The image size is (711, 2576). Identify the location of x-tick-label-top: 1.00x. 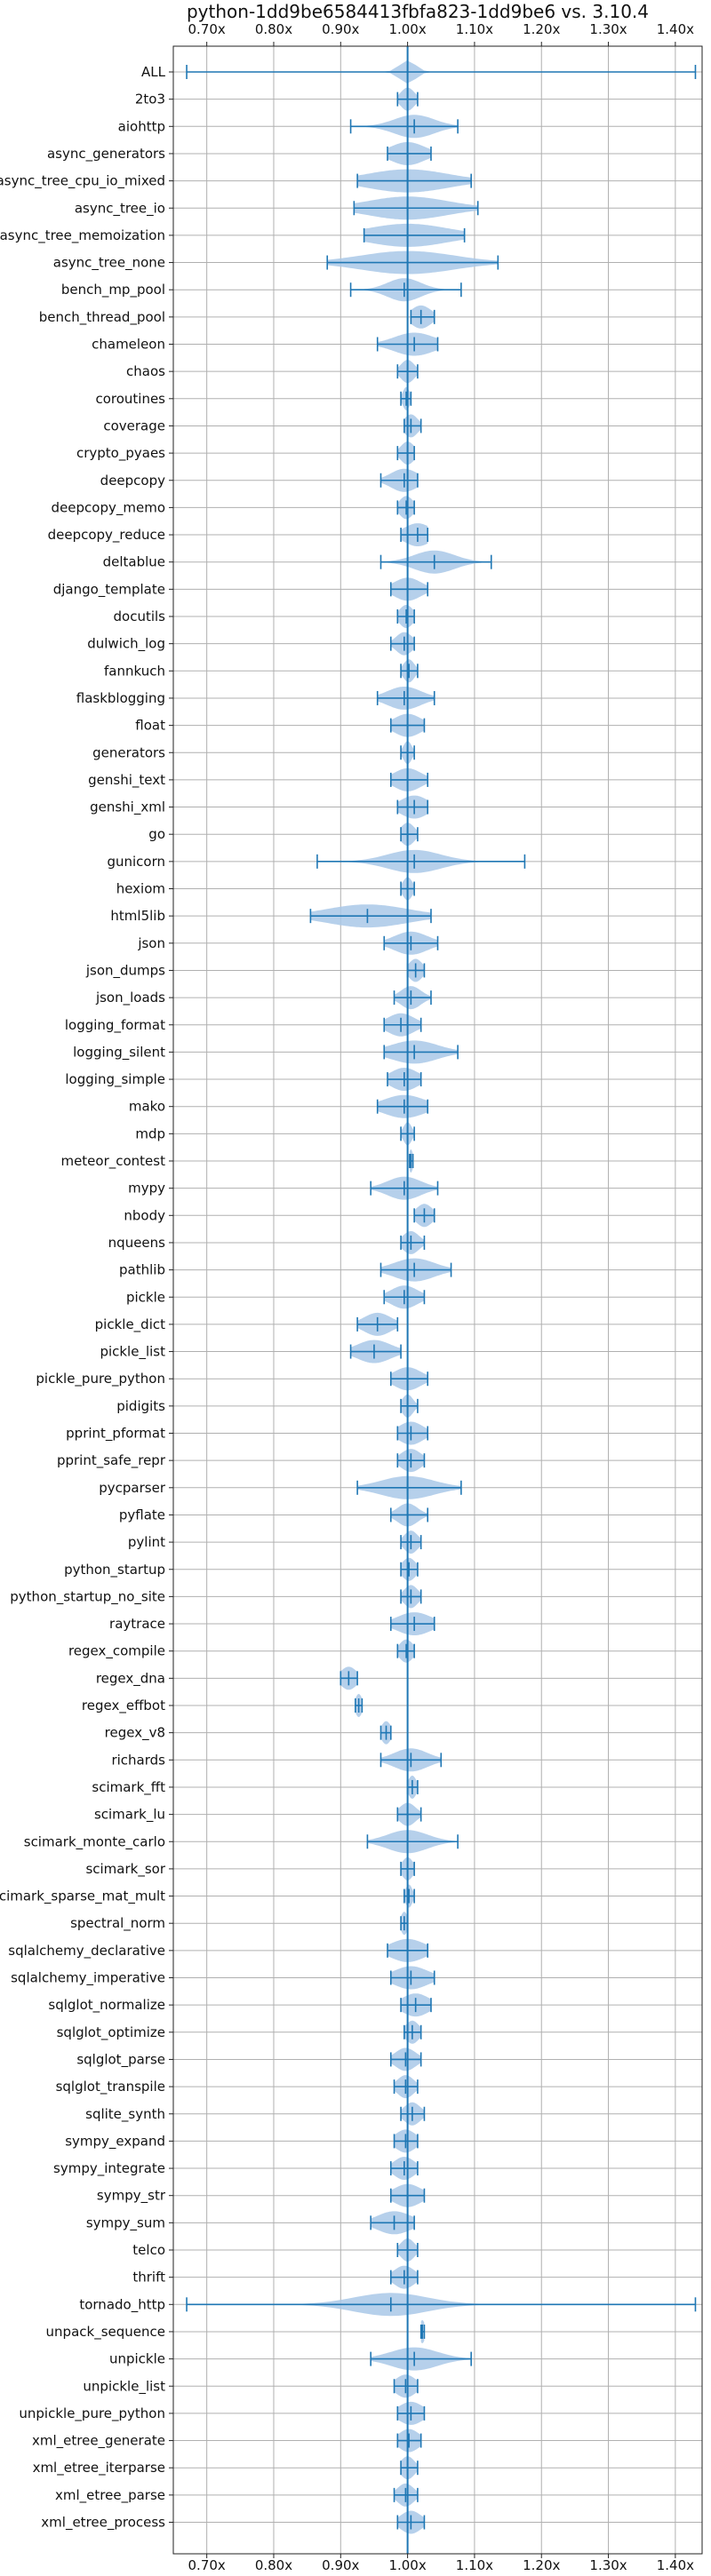
(407, 29).